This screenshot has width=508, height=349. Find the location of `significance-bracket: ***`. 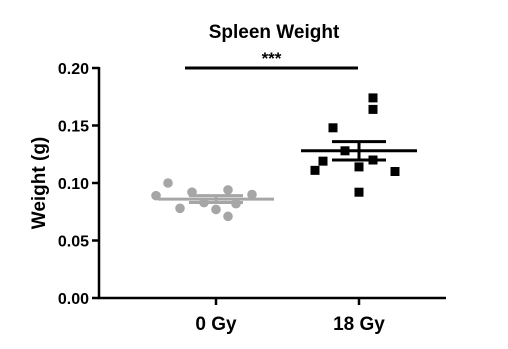

significance-bracket: *** is located at coordinates (271, 59).